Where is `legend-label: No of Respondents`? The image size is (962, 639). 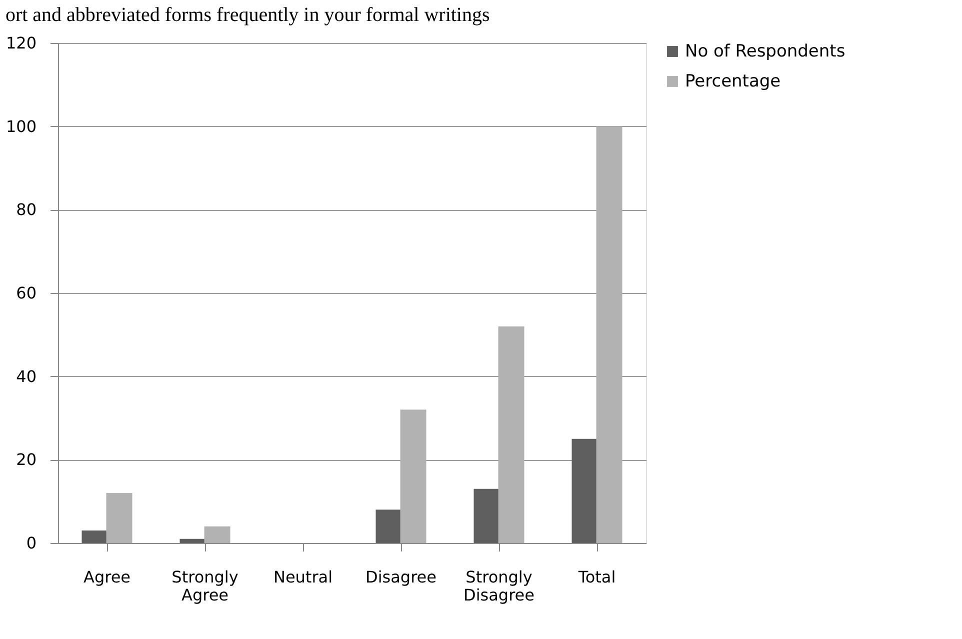
legend-label: No of Respondents is located at coordinates (765, 52).